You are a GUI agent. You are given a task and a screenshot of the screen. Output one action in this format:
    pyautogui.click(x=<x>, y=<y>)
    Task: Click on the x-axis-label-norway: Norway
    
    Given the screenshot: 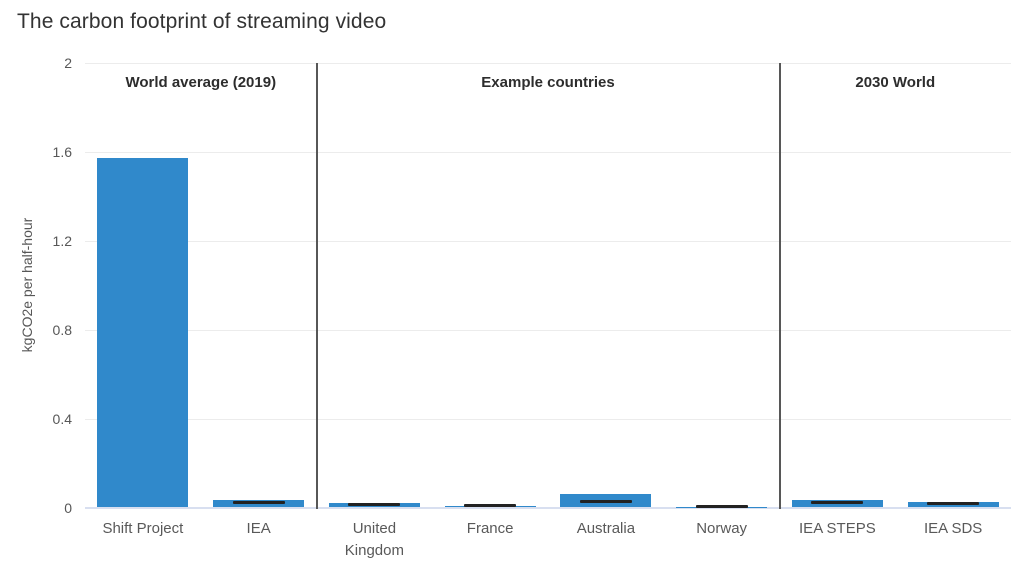 What is the action you would take?
    pyautogui.click(x=722, y=528)
    